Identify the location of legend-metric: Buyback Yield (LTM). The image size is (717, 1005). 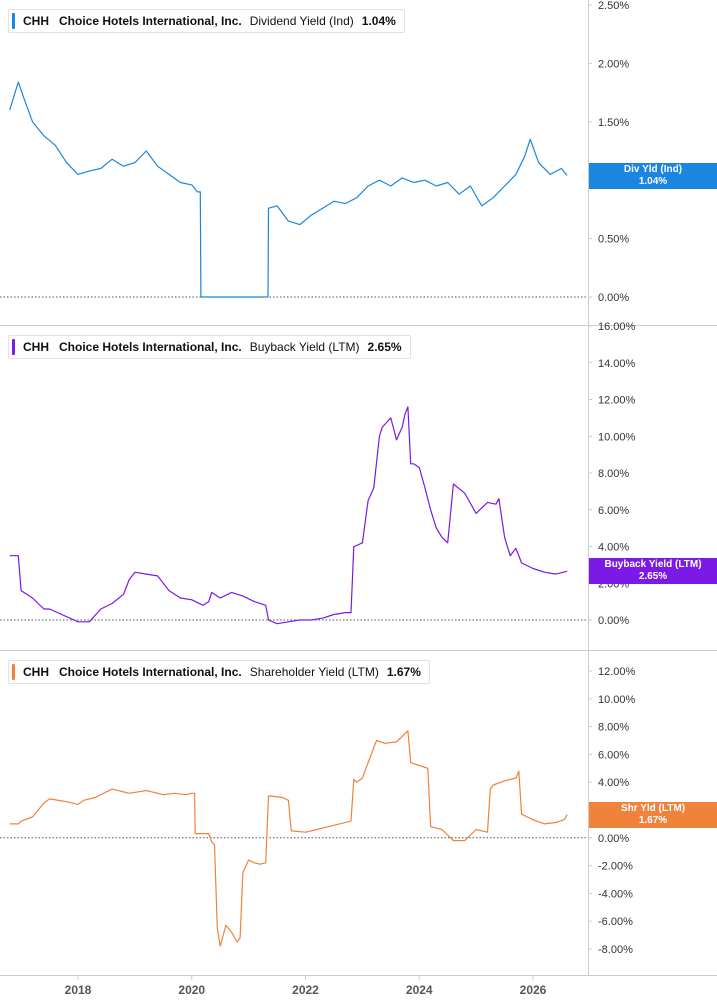
(304, 347).